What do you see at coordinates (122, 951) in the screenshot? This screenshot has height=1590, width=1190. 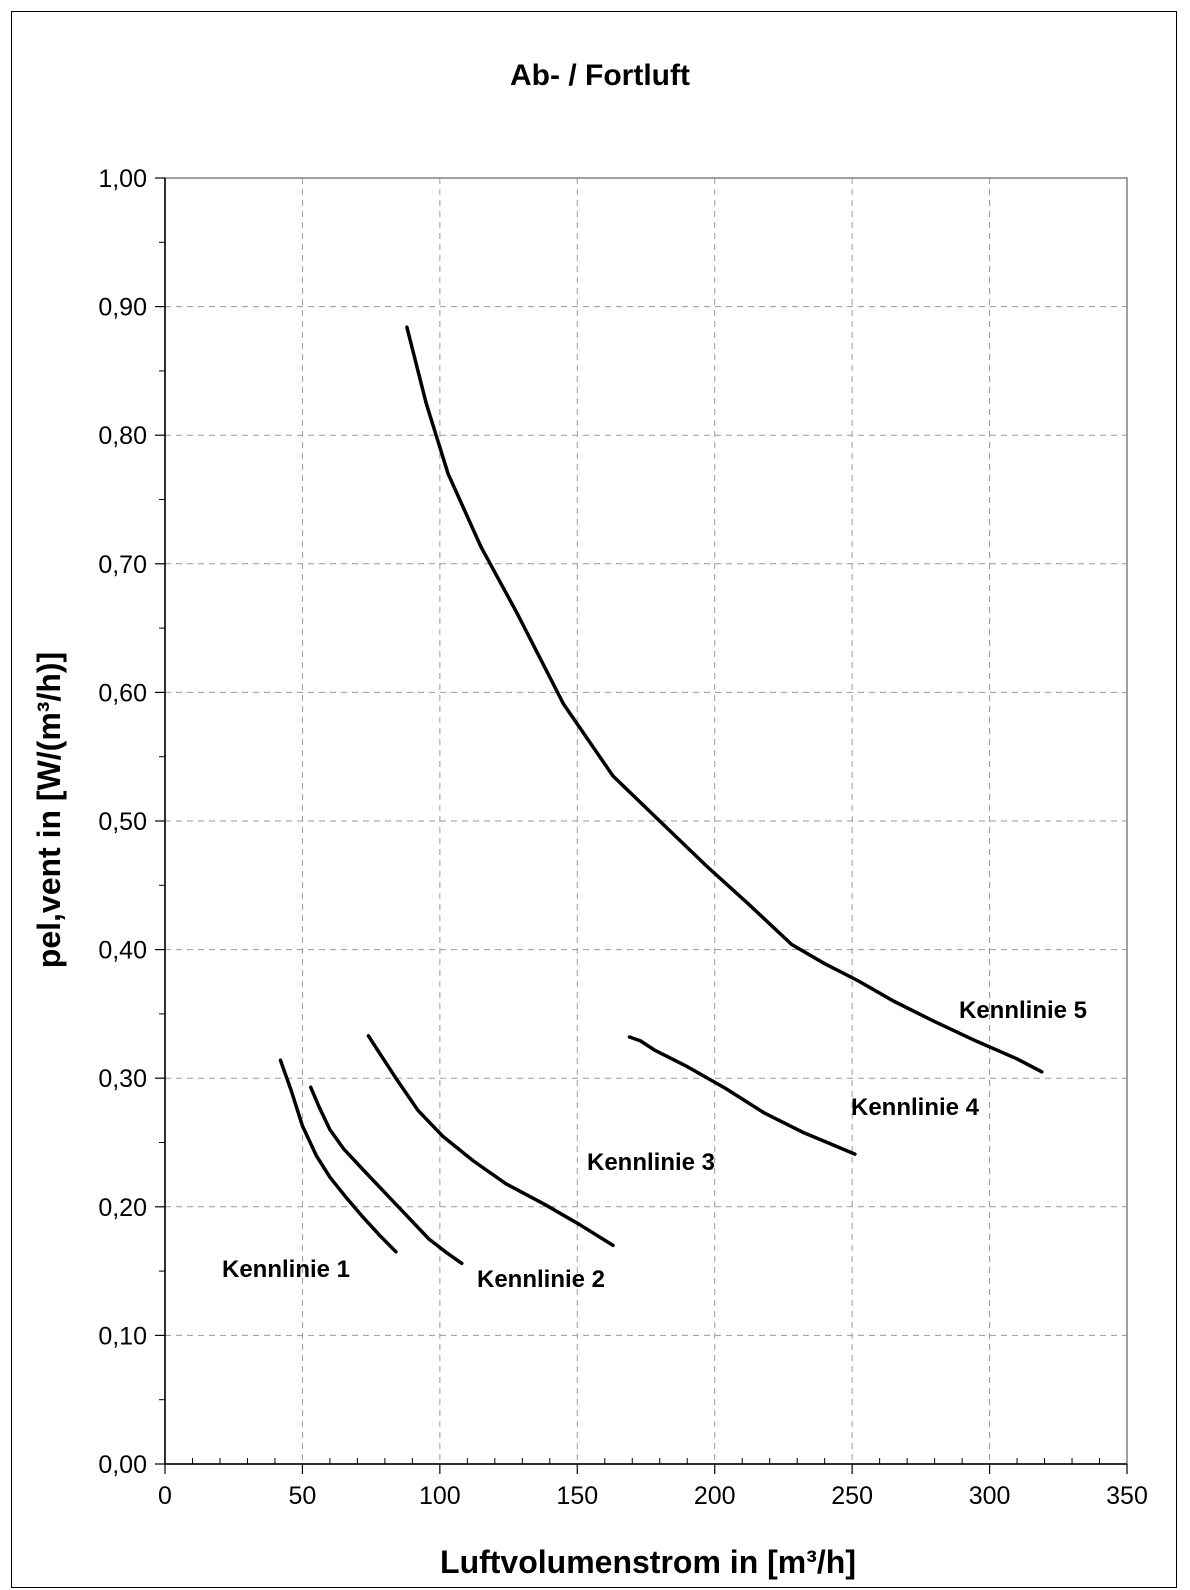 I see `y-tick-label: 0,40` at bounding box center [122, 951].